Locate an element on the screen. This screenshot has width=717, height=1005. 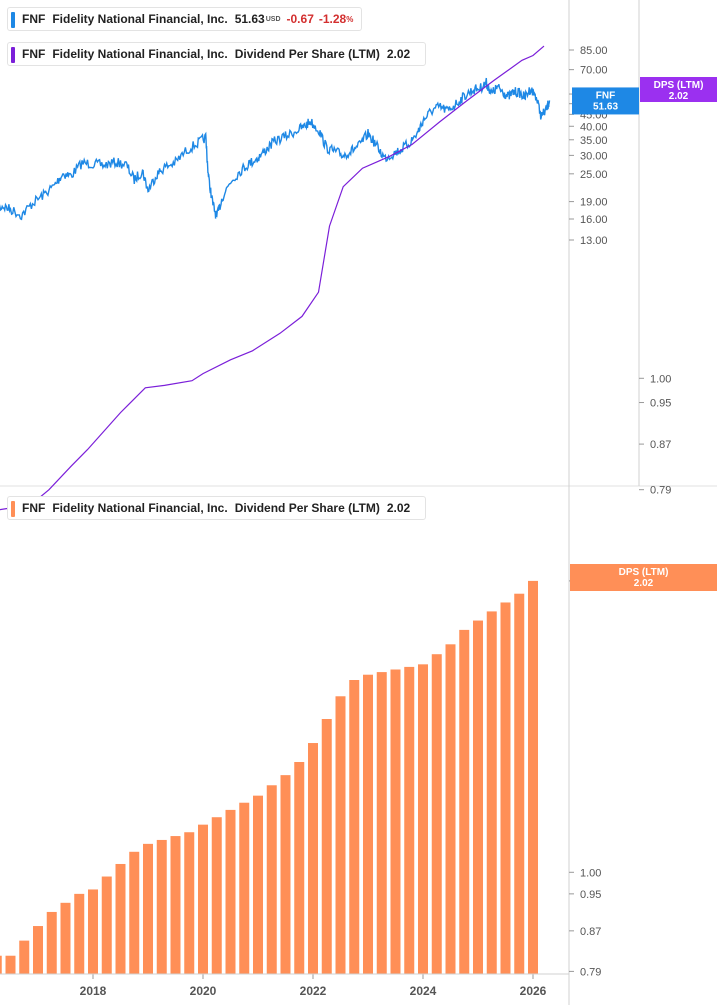
price-legend-change: -0.67 is located at coordinates (300, 19).